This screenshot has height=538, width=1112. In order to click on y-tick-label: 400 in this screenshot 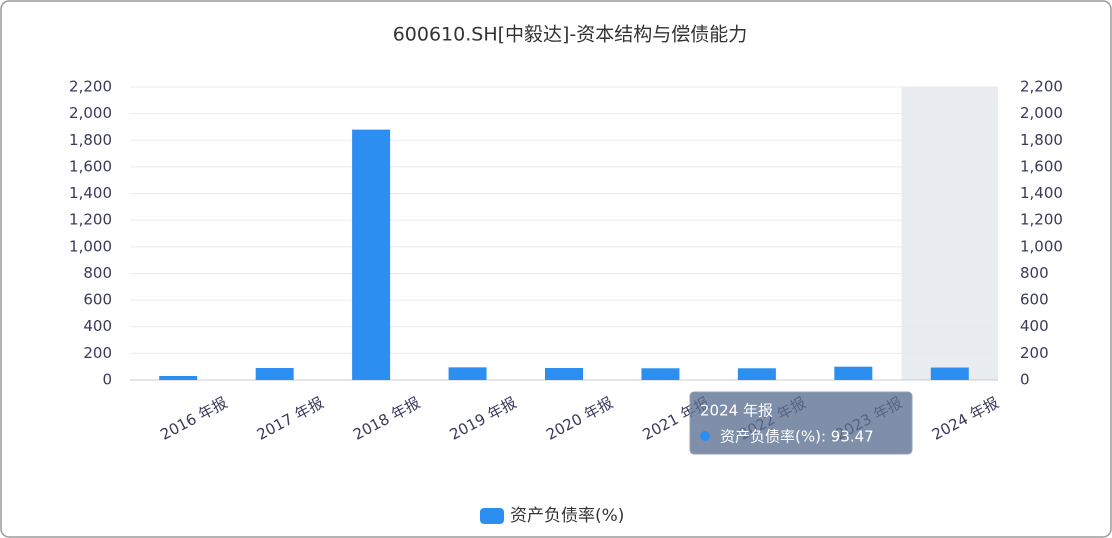, I will do `click(97, 326)`.